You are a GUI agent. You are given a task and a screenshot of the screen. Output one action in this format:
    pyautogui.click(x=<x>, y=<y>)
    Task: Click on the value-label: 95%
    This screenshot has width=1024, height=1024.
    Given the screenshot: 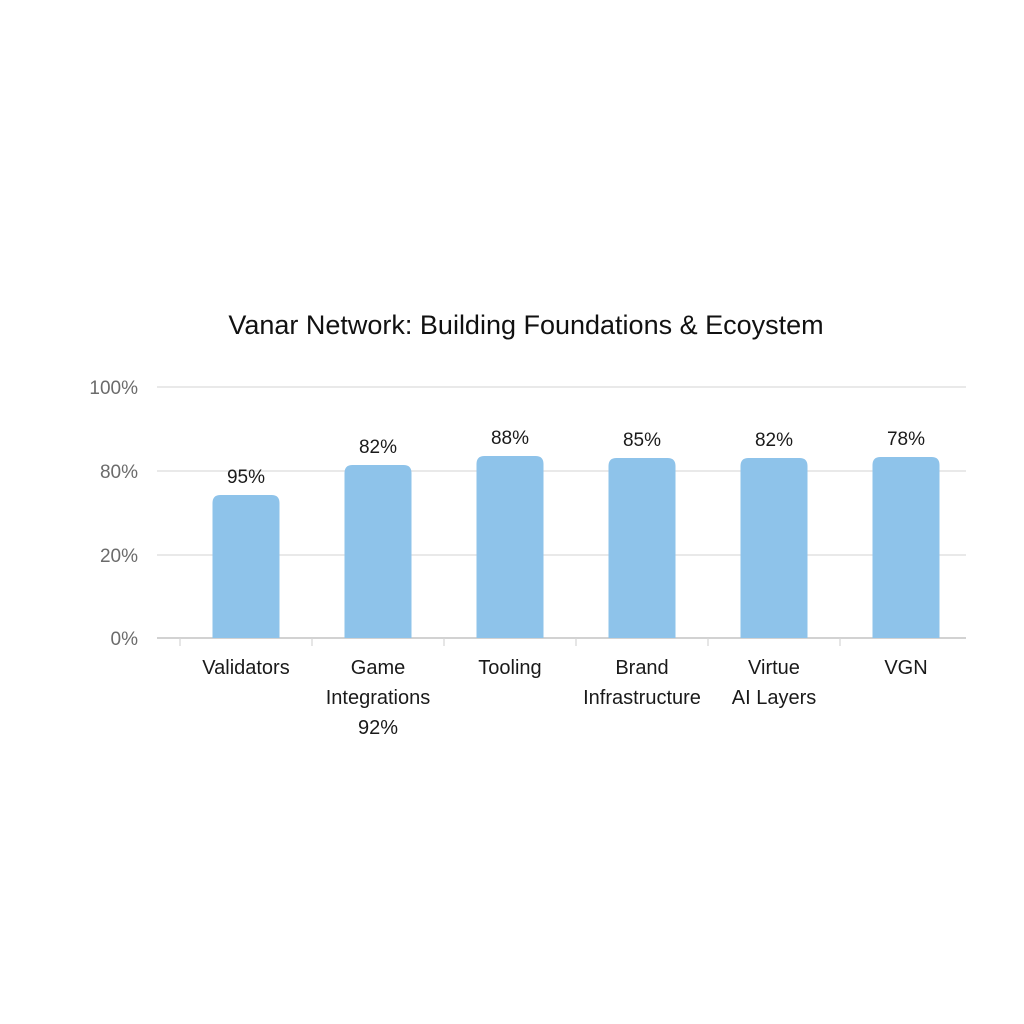 What is the action you would take?
    pyautogui.click(x=246, y=477)
    